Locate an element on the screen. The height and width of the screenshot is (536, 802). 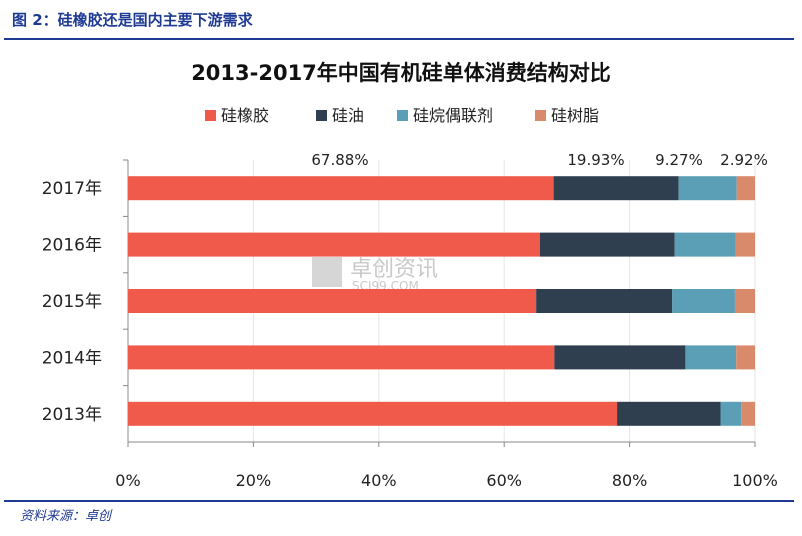
legend-label-1: 硅橡胶 is located at coordinates (245, 115).